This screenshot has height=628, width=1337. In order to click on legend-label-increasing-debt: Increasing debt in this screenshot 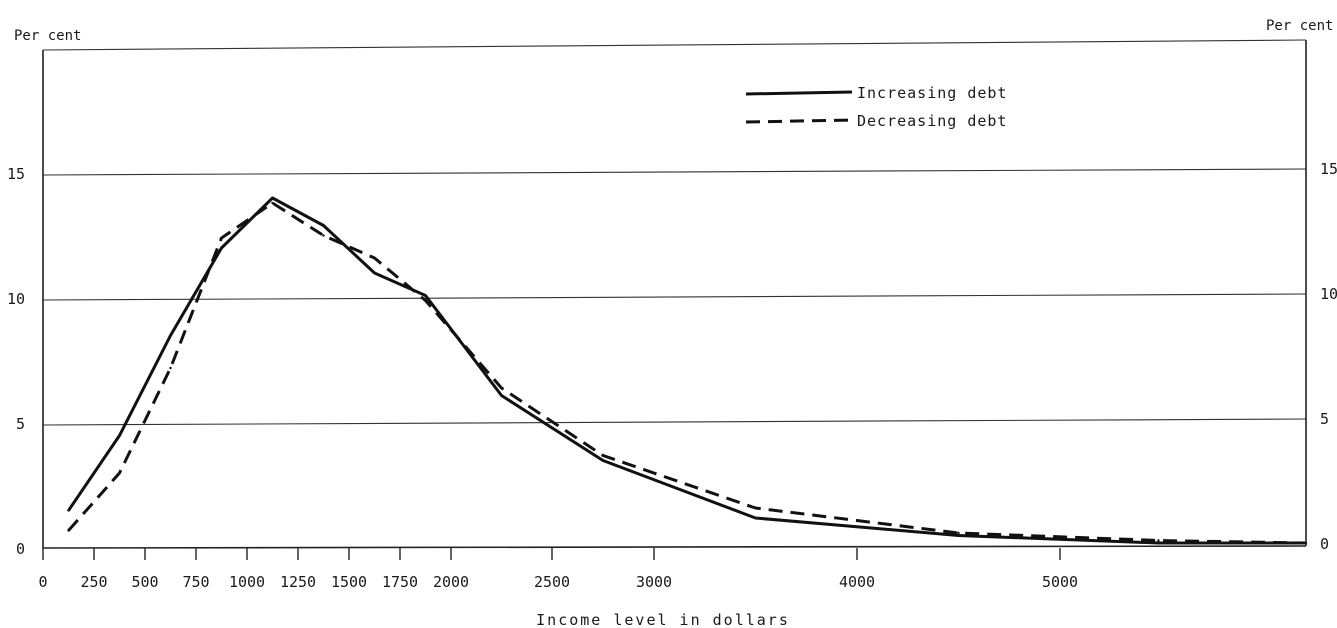, I will do `click(932, 93)`.